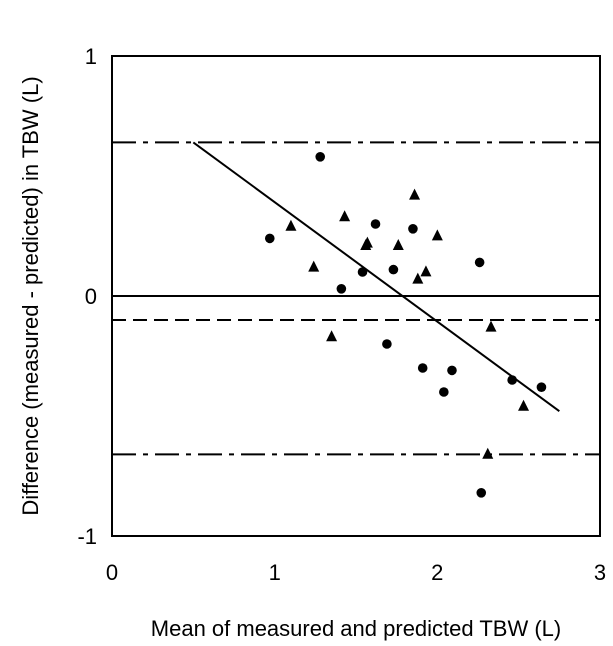 The width and height of the screenshot is (613, 646). I want to click on x-tick-label: 3, so click(600, 572).